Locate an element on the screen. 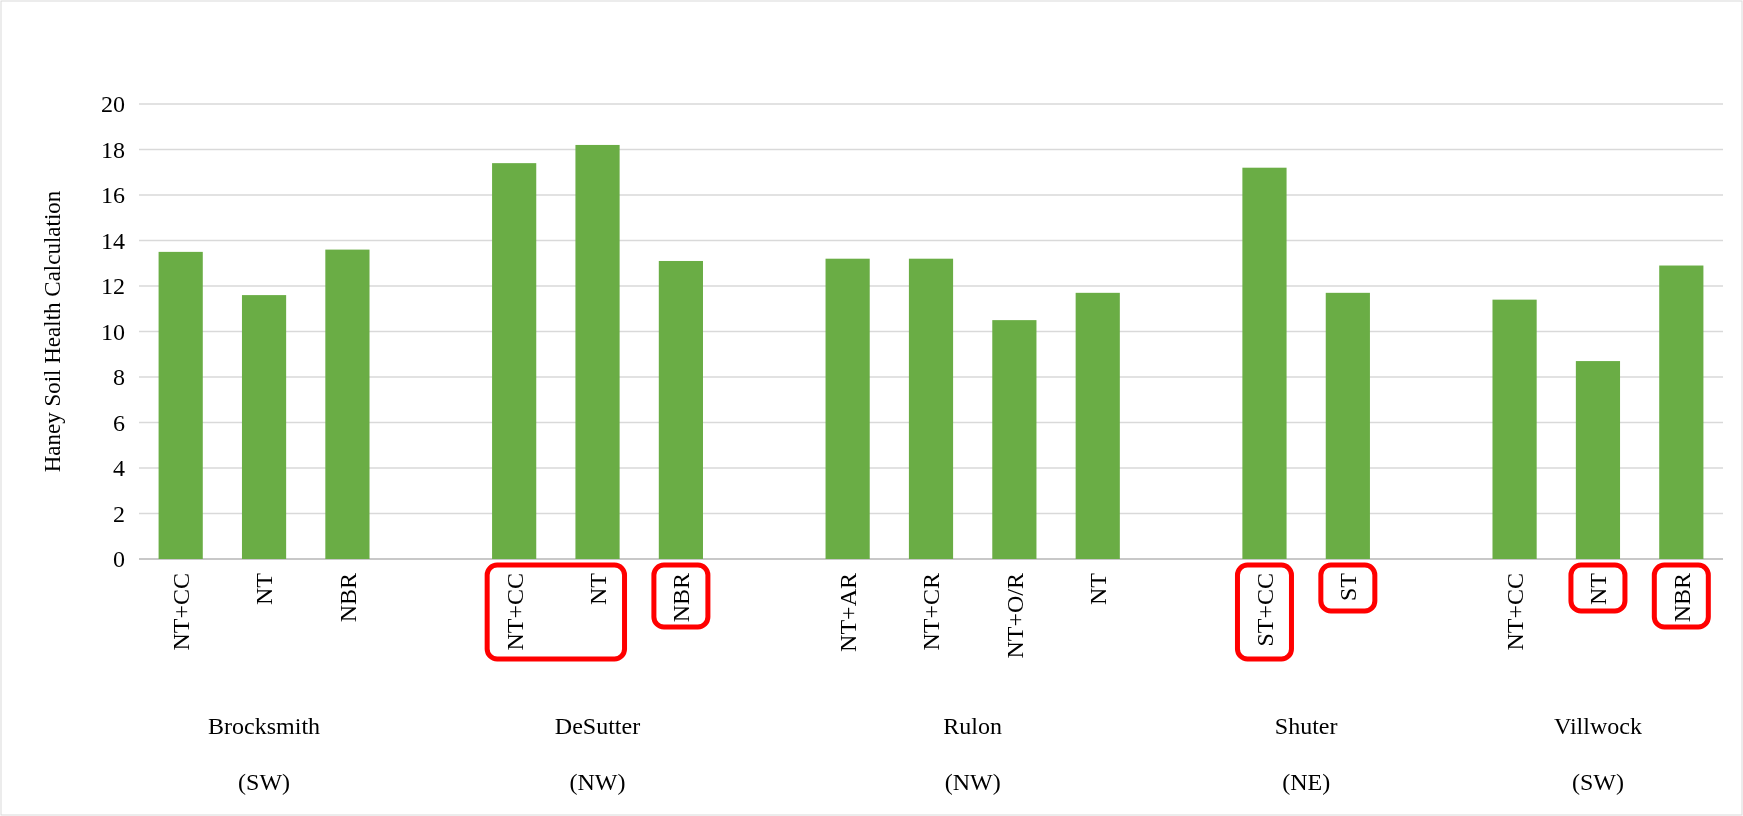  text: Brocksmith (SW) is located at coordinates (264, 754).